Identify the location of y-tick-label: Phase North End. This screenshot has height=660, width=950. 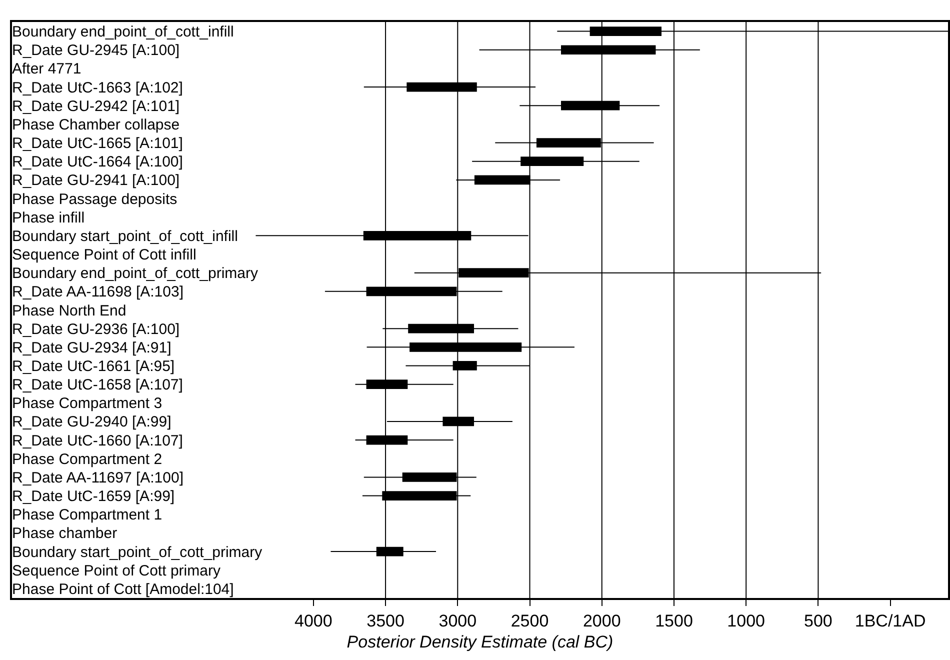
(69, 311).